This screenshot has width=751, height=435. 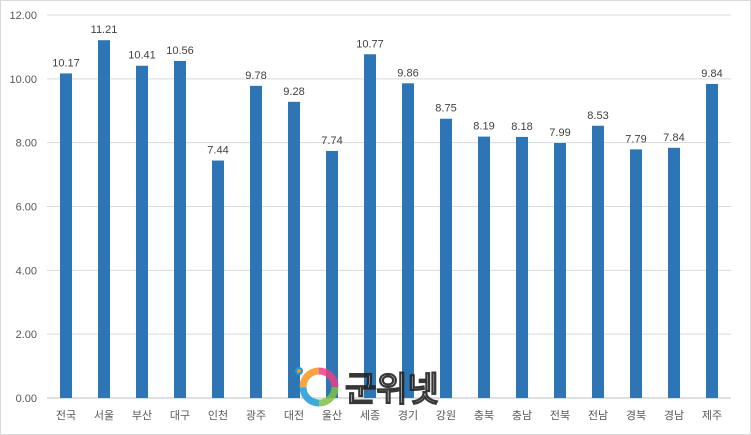 What do you see at coordinates (66, 415) in the screenshot?
I see `x-tick-label: 전국` at bounding box center [66, 415].